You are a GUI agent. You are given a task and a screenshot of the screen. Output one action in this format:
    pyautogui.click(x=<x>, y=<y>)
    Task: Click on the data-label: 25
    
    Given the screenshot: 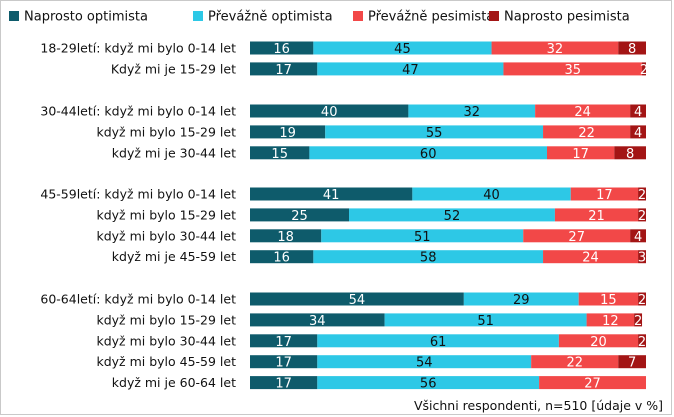 What is the action you would take?
    pyautogui.click(x=299, y=216)
    